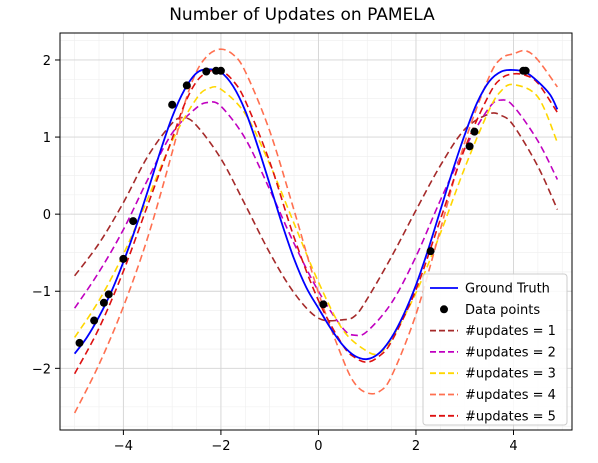  I want to click on legend-label: Data points, so click(502, 310).